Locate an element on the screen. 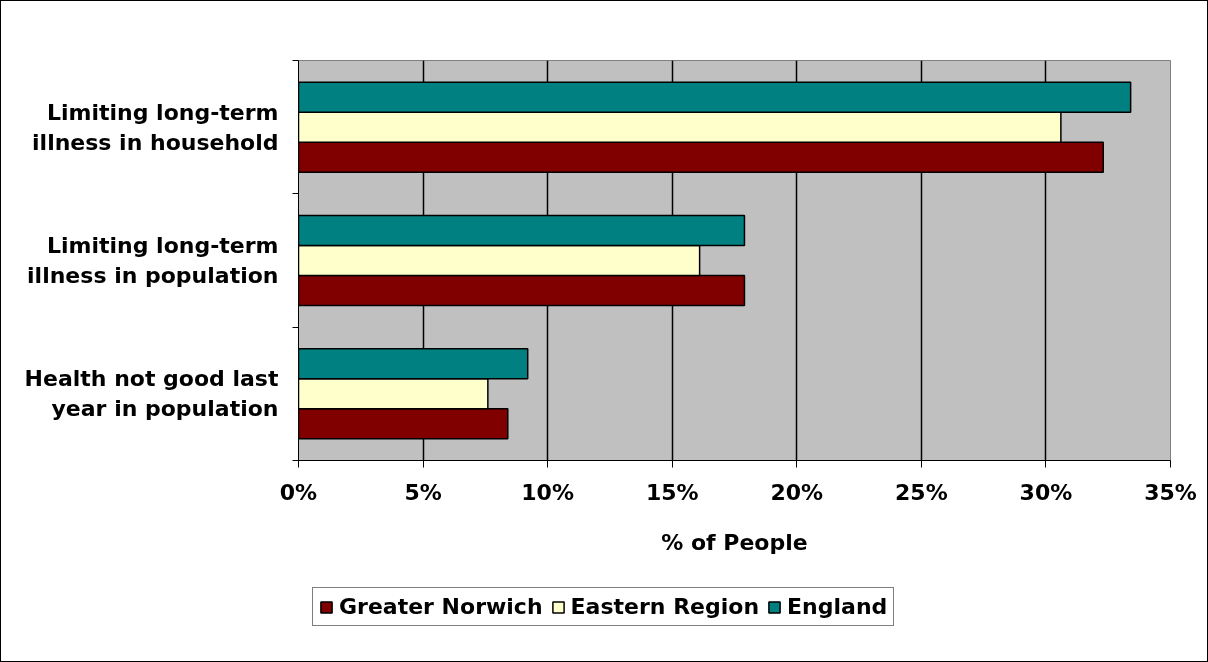  y-tick-label: Limiting long-term illness in household is located at coordinates (155, 127).